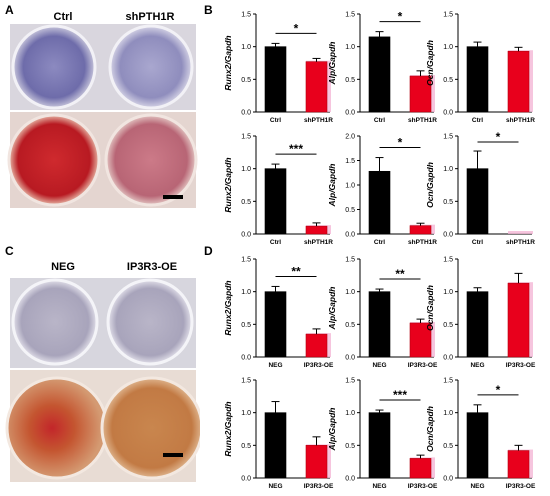 The image size is (550, 496). I want to click on chart-b-0-2-ytick-label-1: 0.5, so click(448, 80).